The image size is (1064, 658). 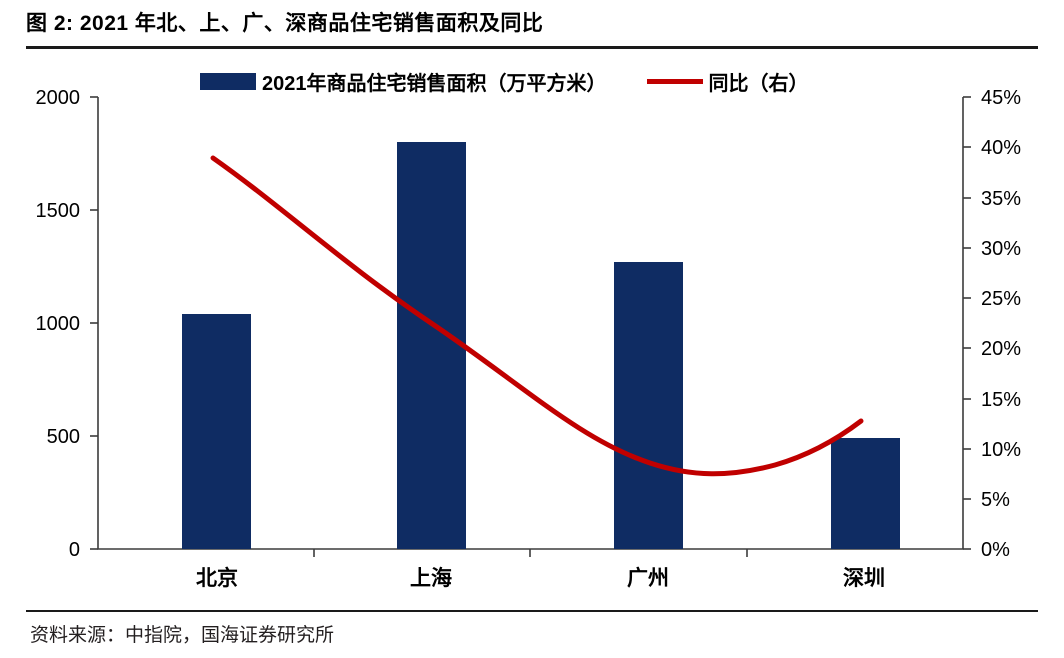 What do you see at coordinates (58, 324) in the screenshot?
I see `y-left-tick-label: 1000` at bounding box center [58, 324].